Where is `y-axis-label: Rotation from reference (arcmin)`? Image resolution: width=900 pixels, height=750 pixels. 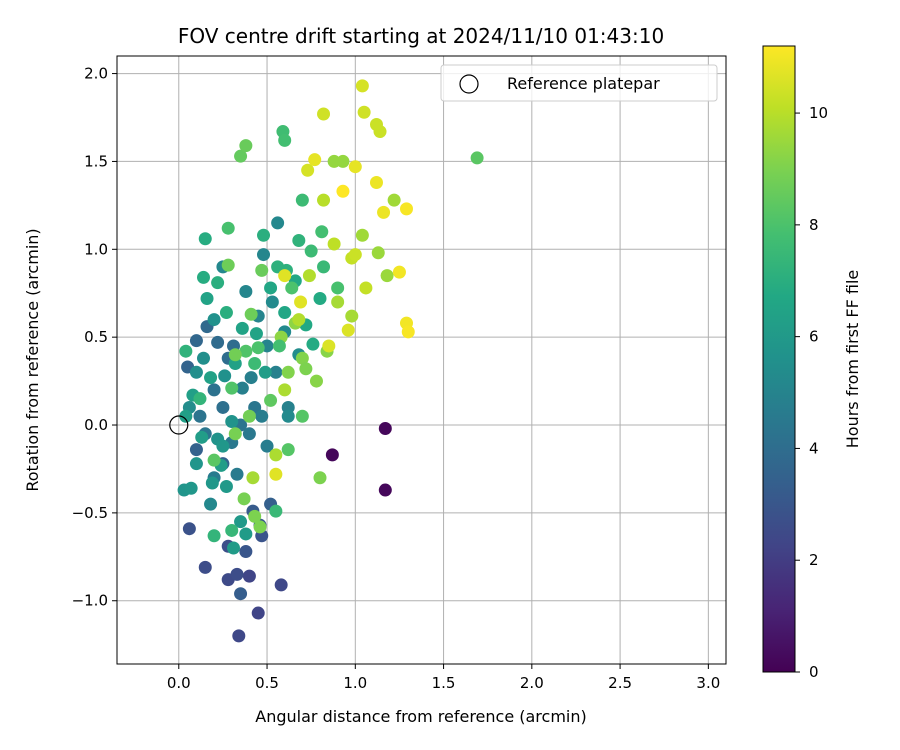
y-axis-label: Rotation from reference (arcmin) is located at coordinates (32, 359).